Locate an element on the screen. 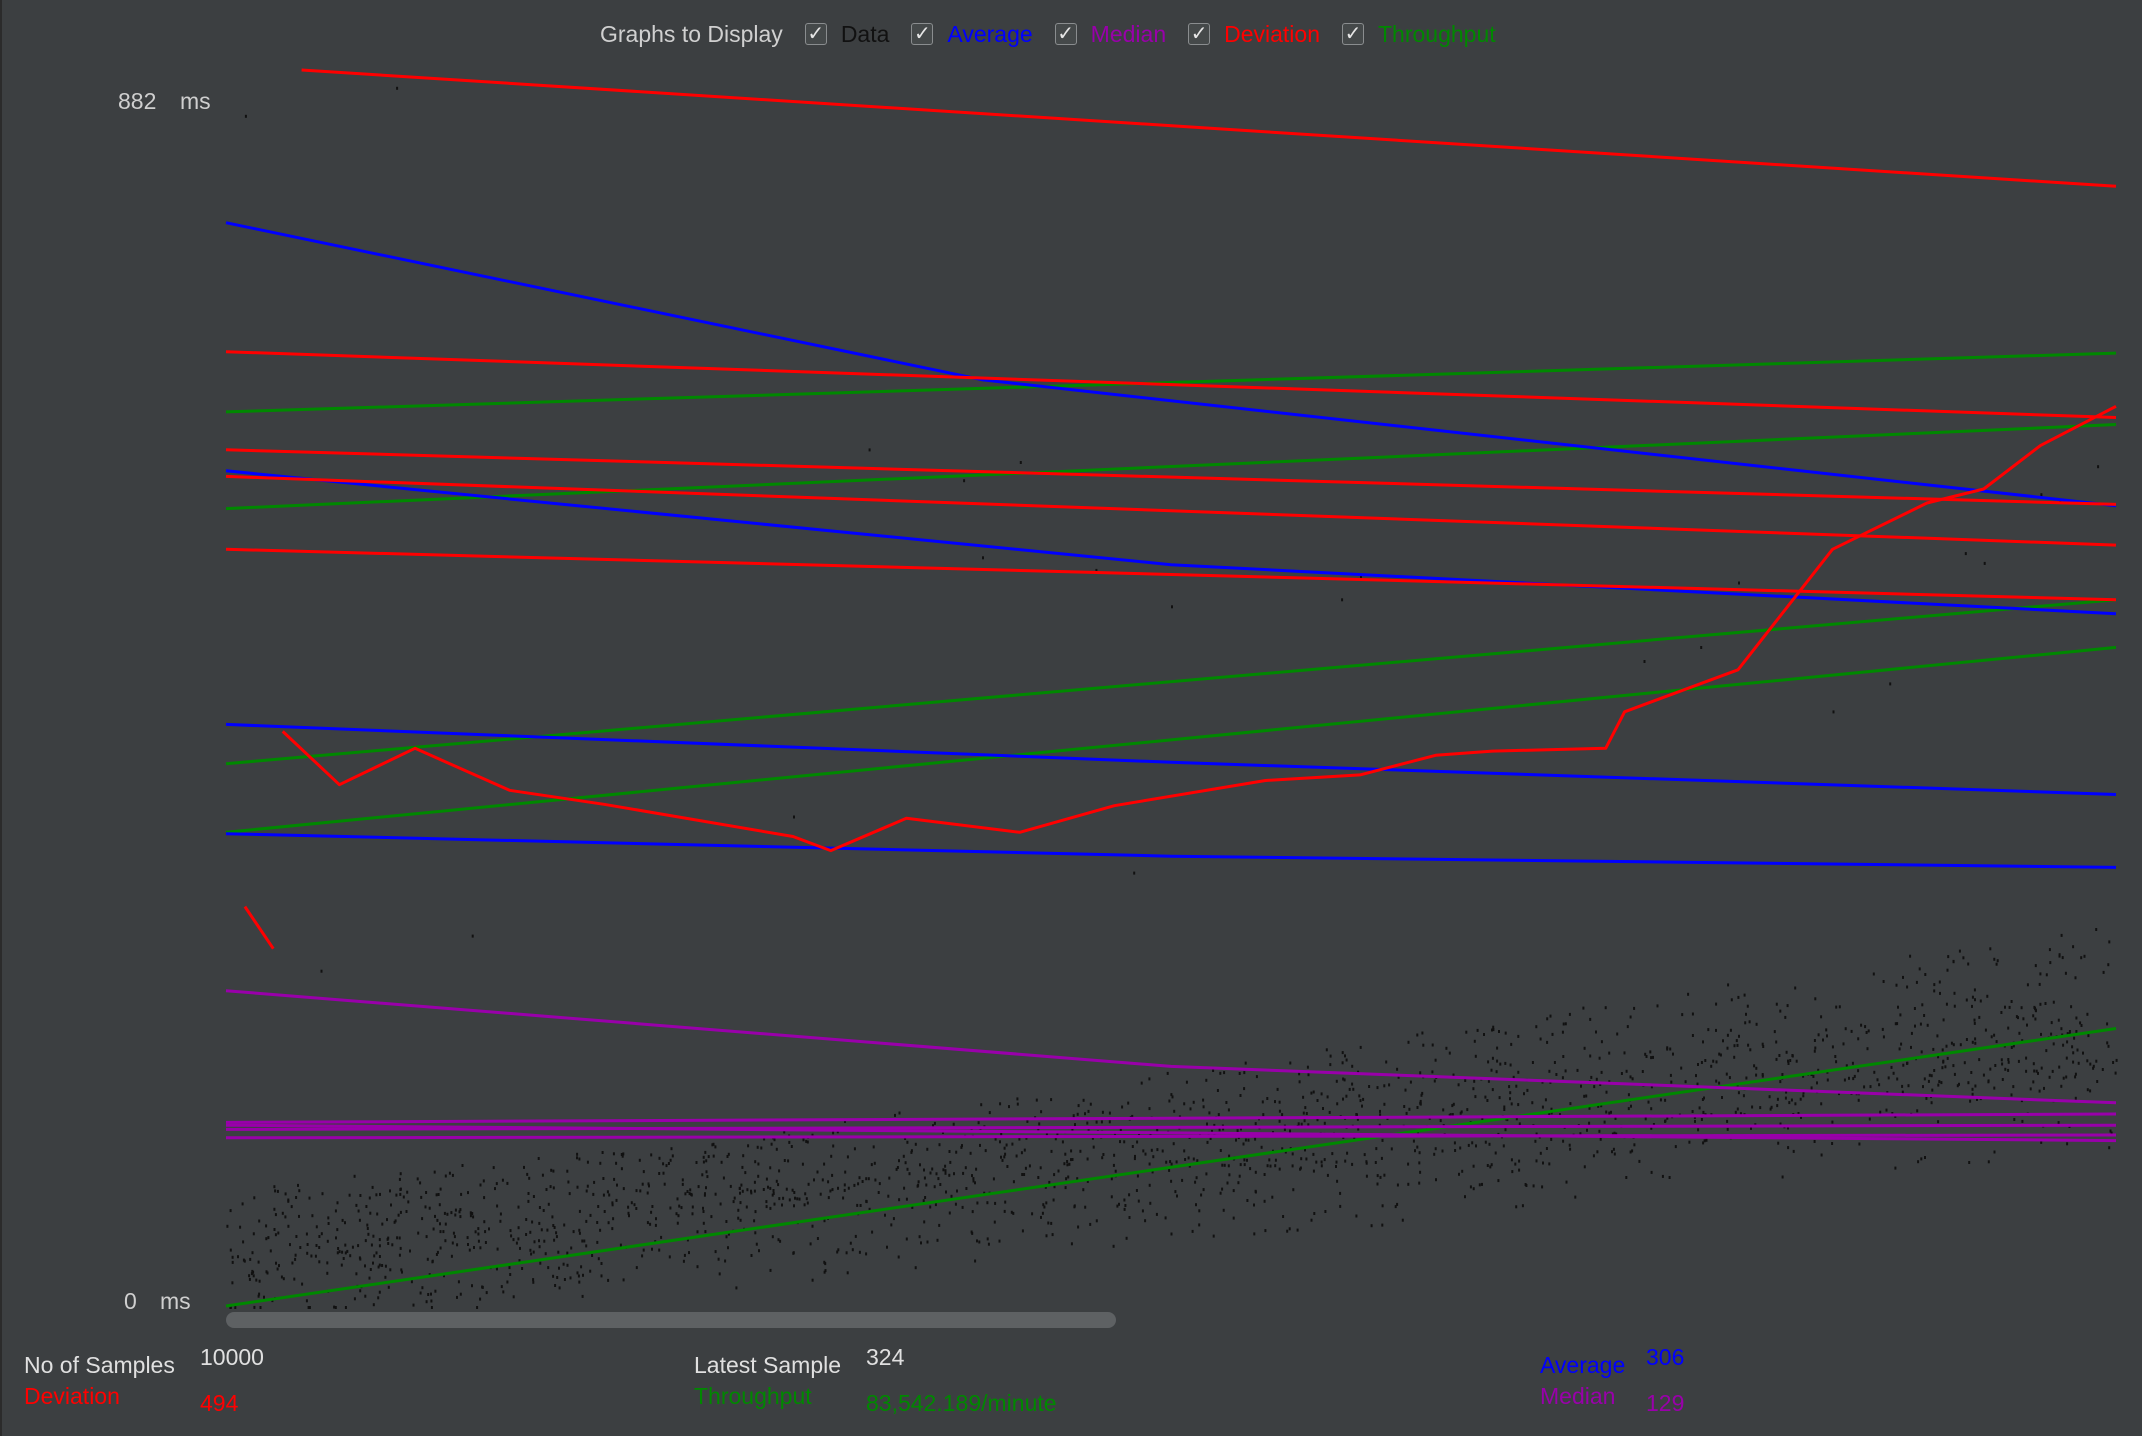  throughput-checkbox: ✓ is located at coordinates (1353, 34).